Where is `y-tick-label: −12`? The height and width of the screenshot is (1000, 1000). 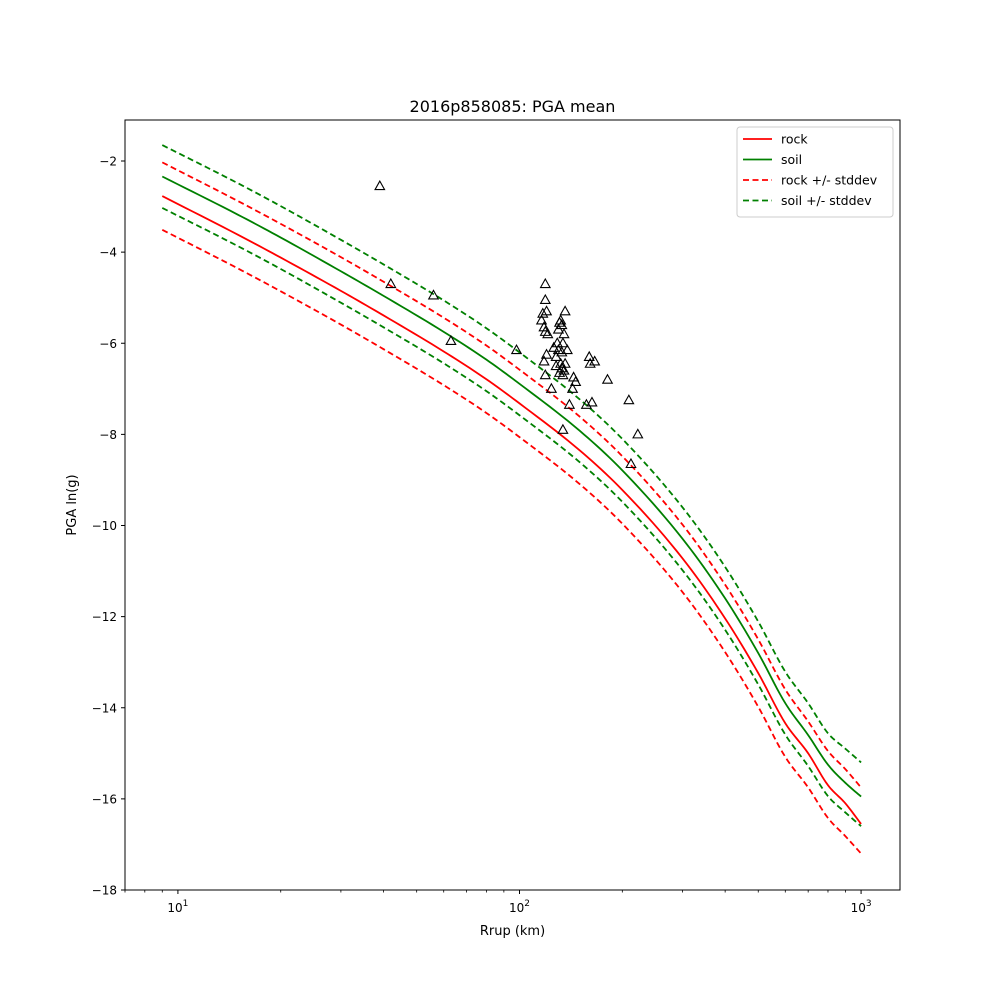
y-tick-label: −12 is located at coordinates (104, 617).